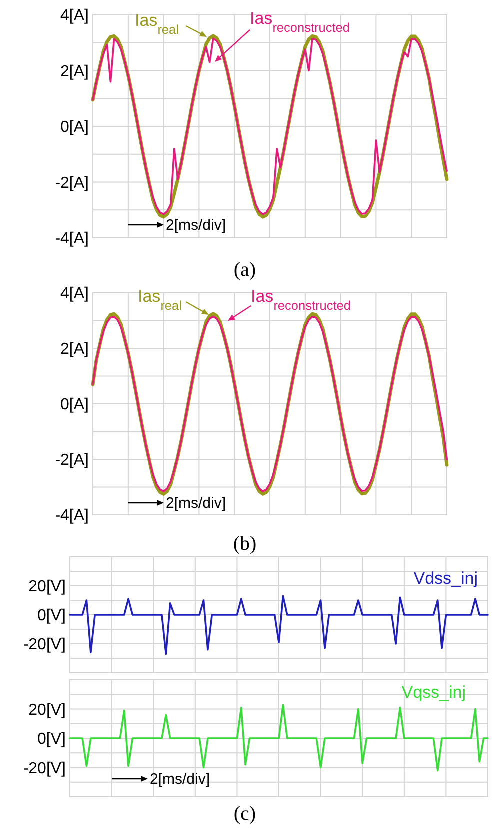 Image resolution: width=492 pixels, height=829 pixels. I want to click on text: (c), so click(245, 814).